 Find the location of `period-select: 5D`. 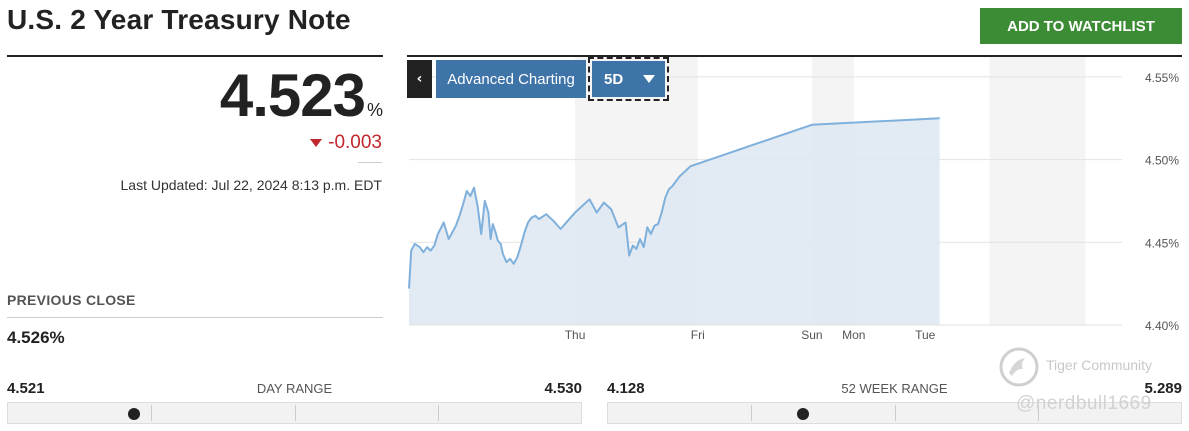

period-select: 5D is located at coordinates (628, 79).